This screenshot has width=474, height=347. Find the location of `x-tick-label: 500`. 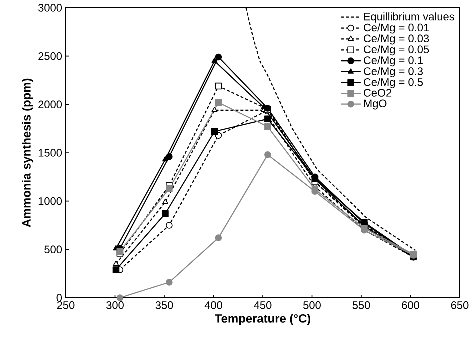

x-tick-label: 500 is located at coordinates (312, 306).